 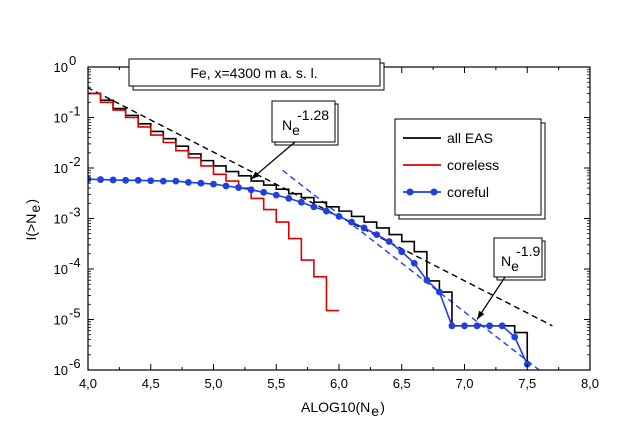 I want to click on annotation-arrowhead-slope-1.9, so click(x=481, y=315).